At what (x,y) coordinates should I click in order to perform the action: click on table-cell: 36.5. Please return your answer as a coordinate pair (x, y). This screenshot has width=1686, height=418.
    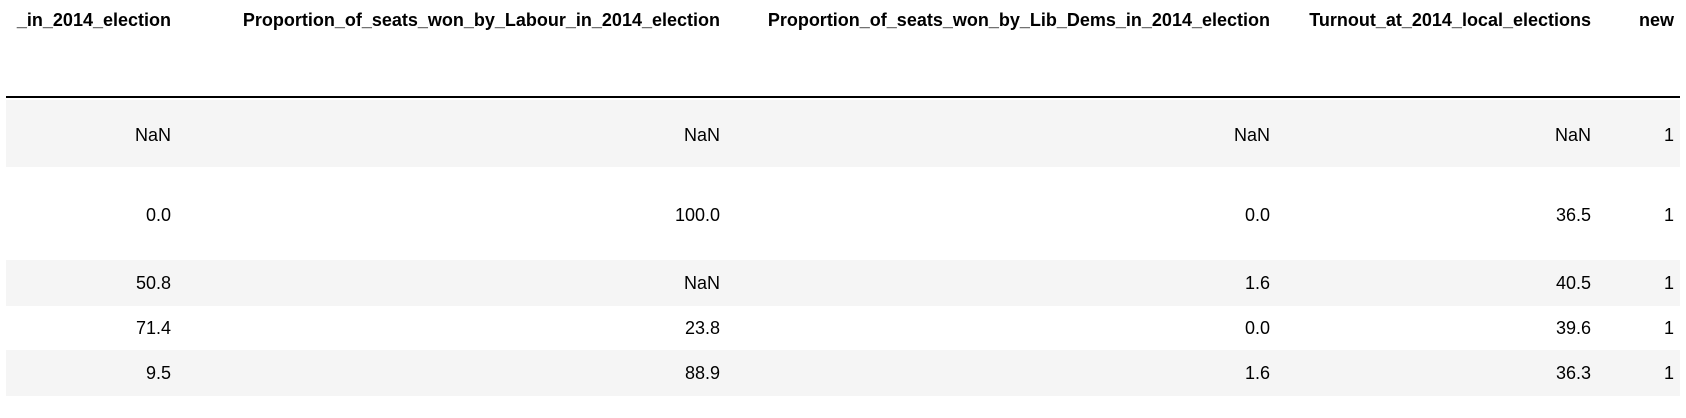
    Looking at the image, I should click on (1573, 215).